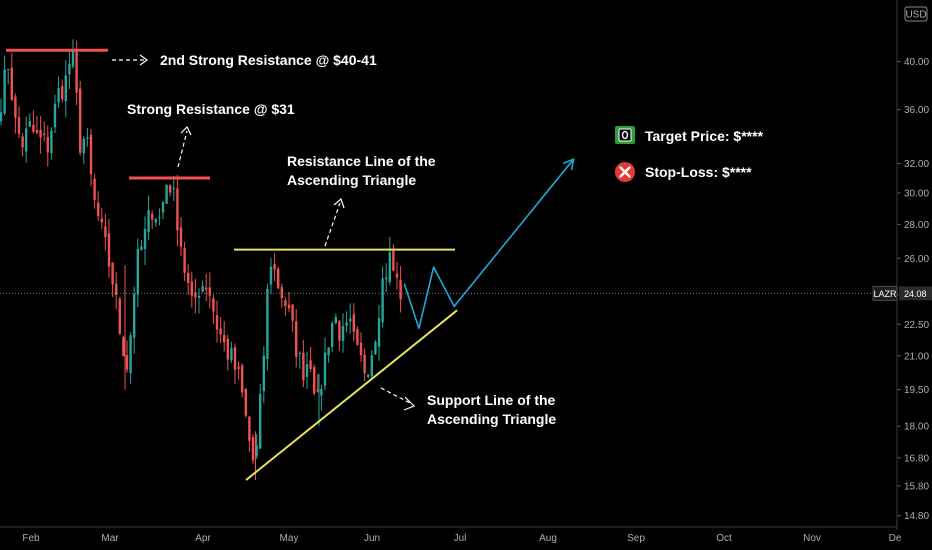  Describe the element at coordinates (31, 538) in the screenshot. I see `x-tick-label: Feb` at that location.